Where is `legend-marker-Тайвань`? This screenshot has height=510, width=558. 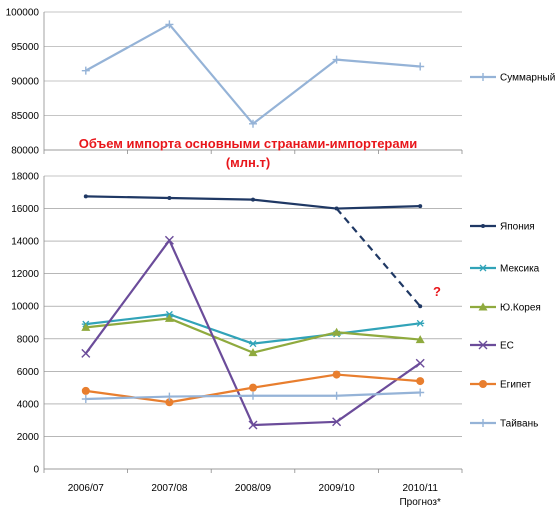
legend-marker-Тайвань is located at coordinates (483, 423).